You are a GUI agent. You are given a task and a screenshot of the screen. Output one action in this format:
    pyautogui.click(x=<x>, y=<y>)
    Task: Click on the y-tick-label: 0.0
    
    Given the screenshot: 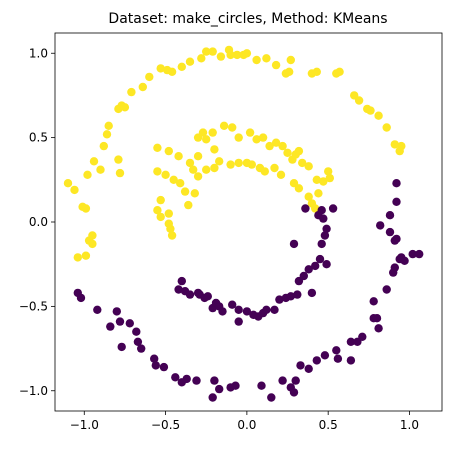 What is the action you would take?
    pyautogui.click(x=38, y=222)
    